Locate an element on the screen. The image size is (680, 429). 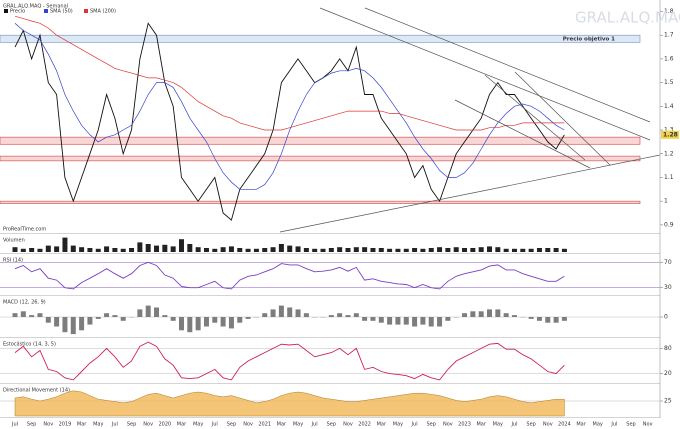
y-tick-label: 80 is located at coordinates (668, 348).